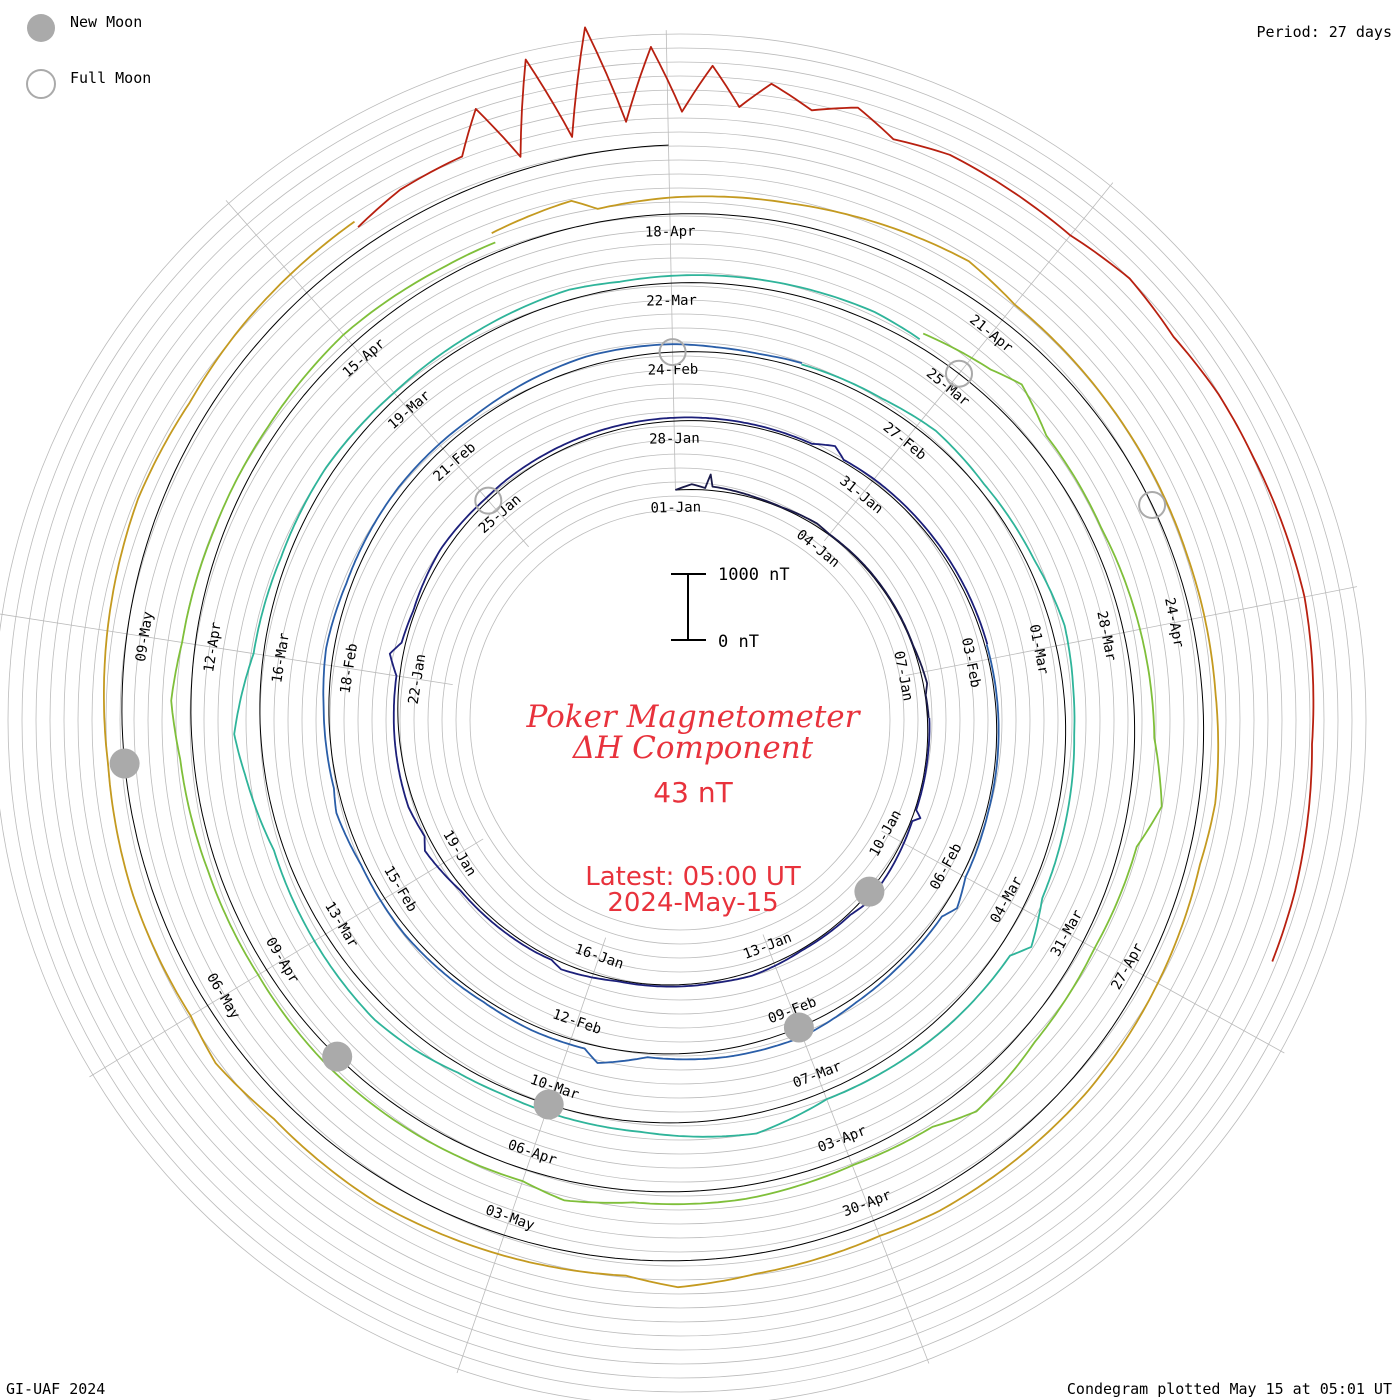  Describe the element at coordinates (990, 334) in the screenshot. I see `date-label: 21-Apr` at that location.